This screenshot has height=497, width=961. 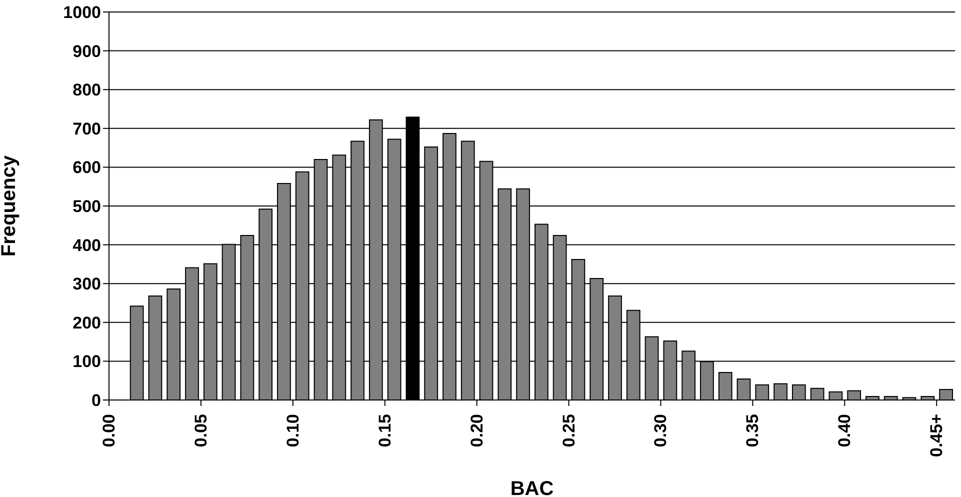 I want to click on y-tick-label: 800, so click(x=86, y=90).